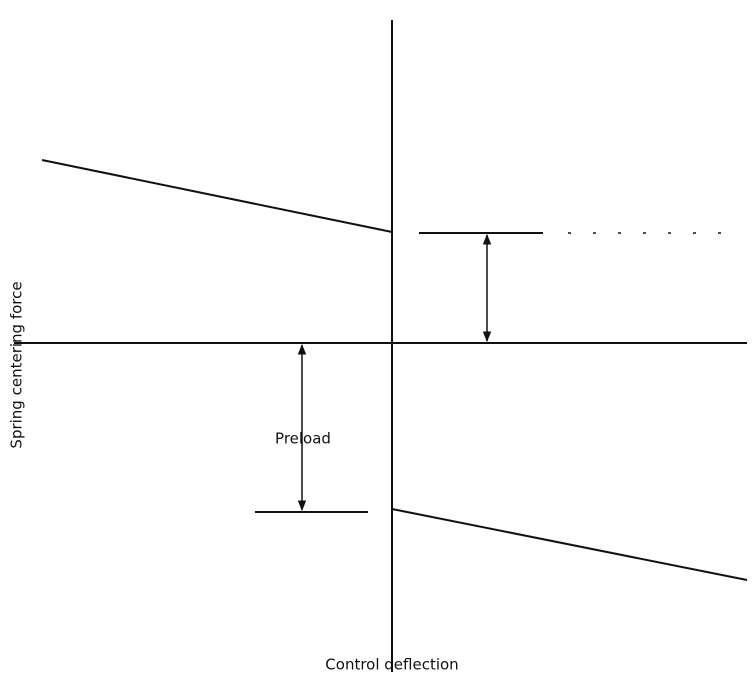  I want to click on lower-force-line, so click(569, 544).